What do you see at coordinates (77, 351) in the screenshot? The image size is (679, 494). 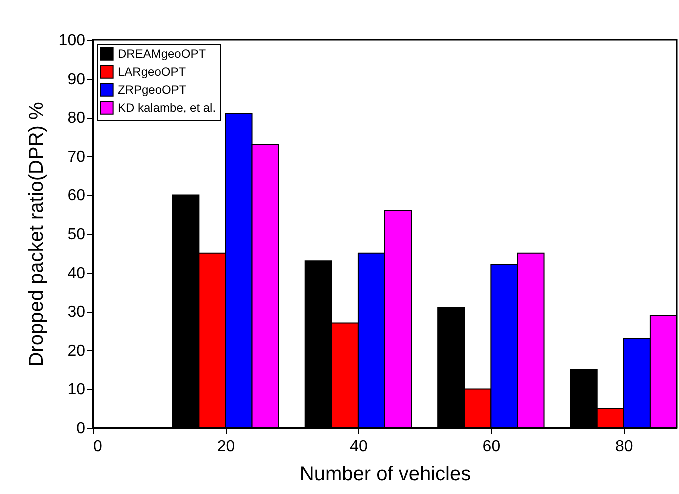 I see `y-tick-label: 20` at bounding box center [77, 351].